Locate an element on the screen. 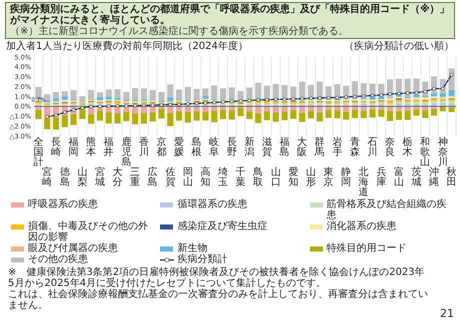  x-tick-label: 熊本 is located at coordinates (91, 147).